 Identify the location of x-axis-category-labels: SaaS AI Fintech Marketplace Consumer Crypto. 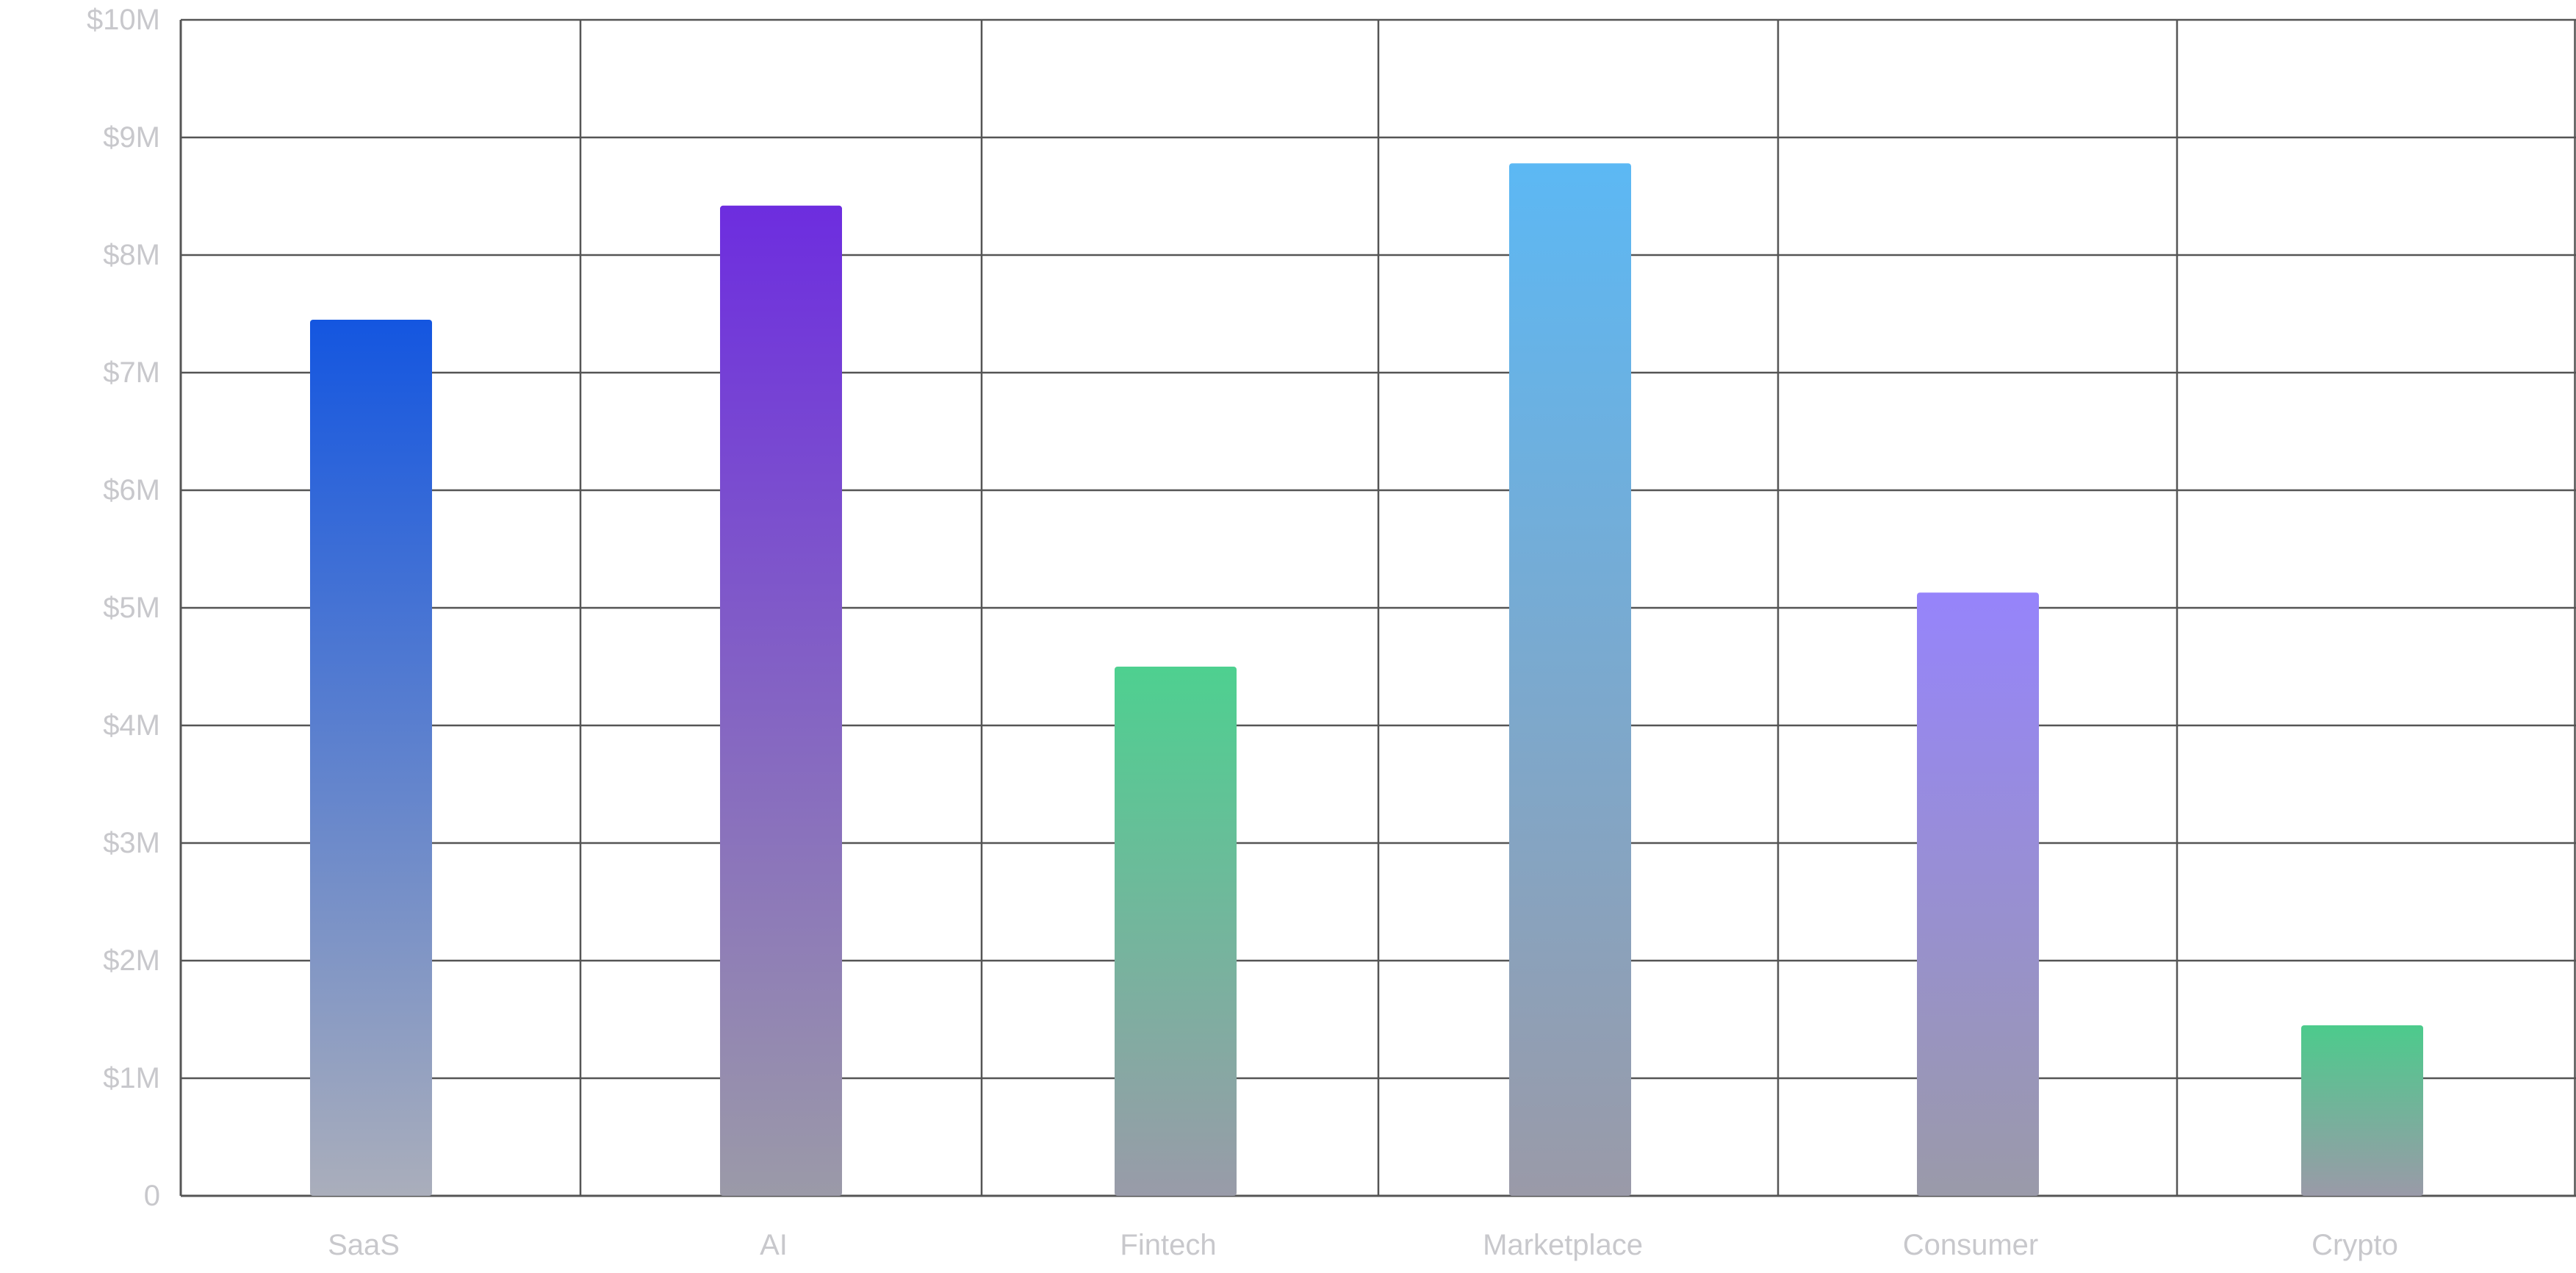
(1363, 1245).